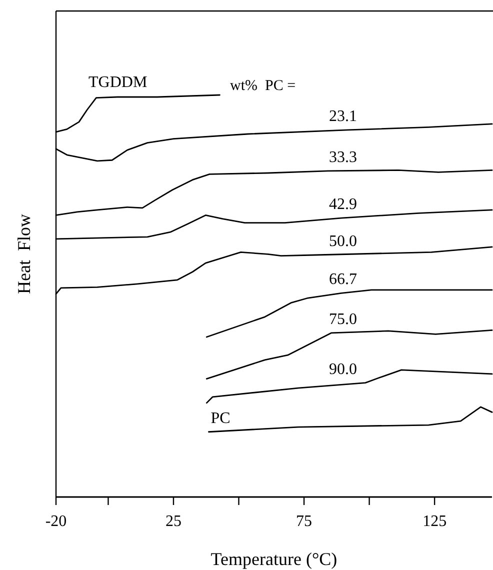 The width and height of the screenshot is (493, 570). What do you see at coordinates (263, 86) in the screenshot?
I see `text: wt% PC =` at bounding box center [263, 86].